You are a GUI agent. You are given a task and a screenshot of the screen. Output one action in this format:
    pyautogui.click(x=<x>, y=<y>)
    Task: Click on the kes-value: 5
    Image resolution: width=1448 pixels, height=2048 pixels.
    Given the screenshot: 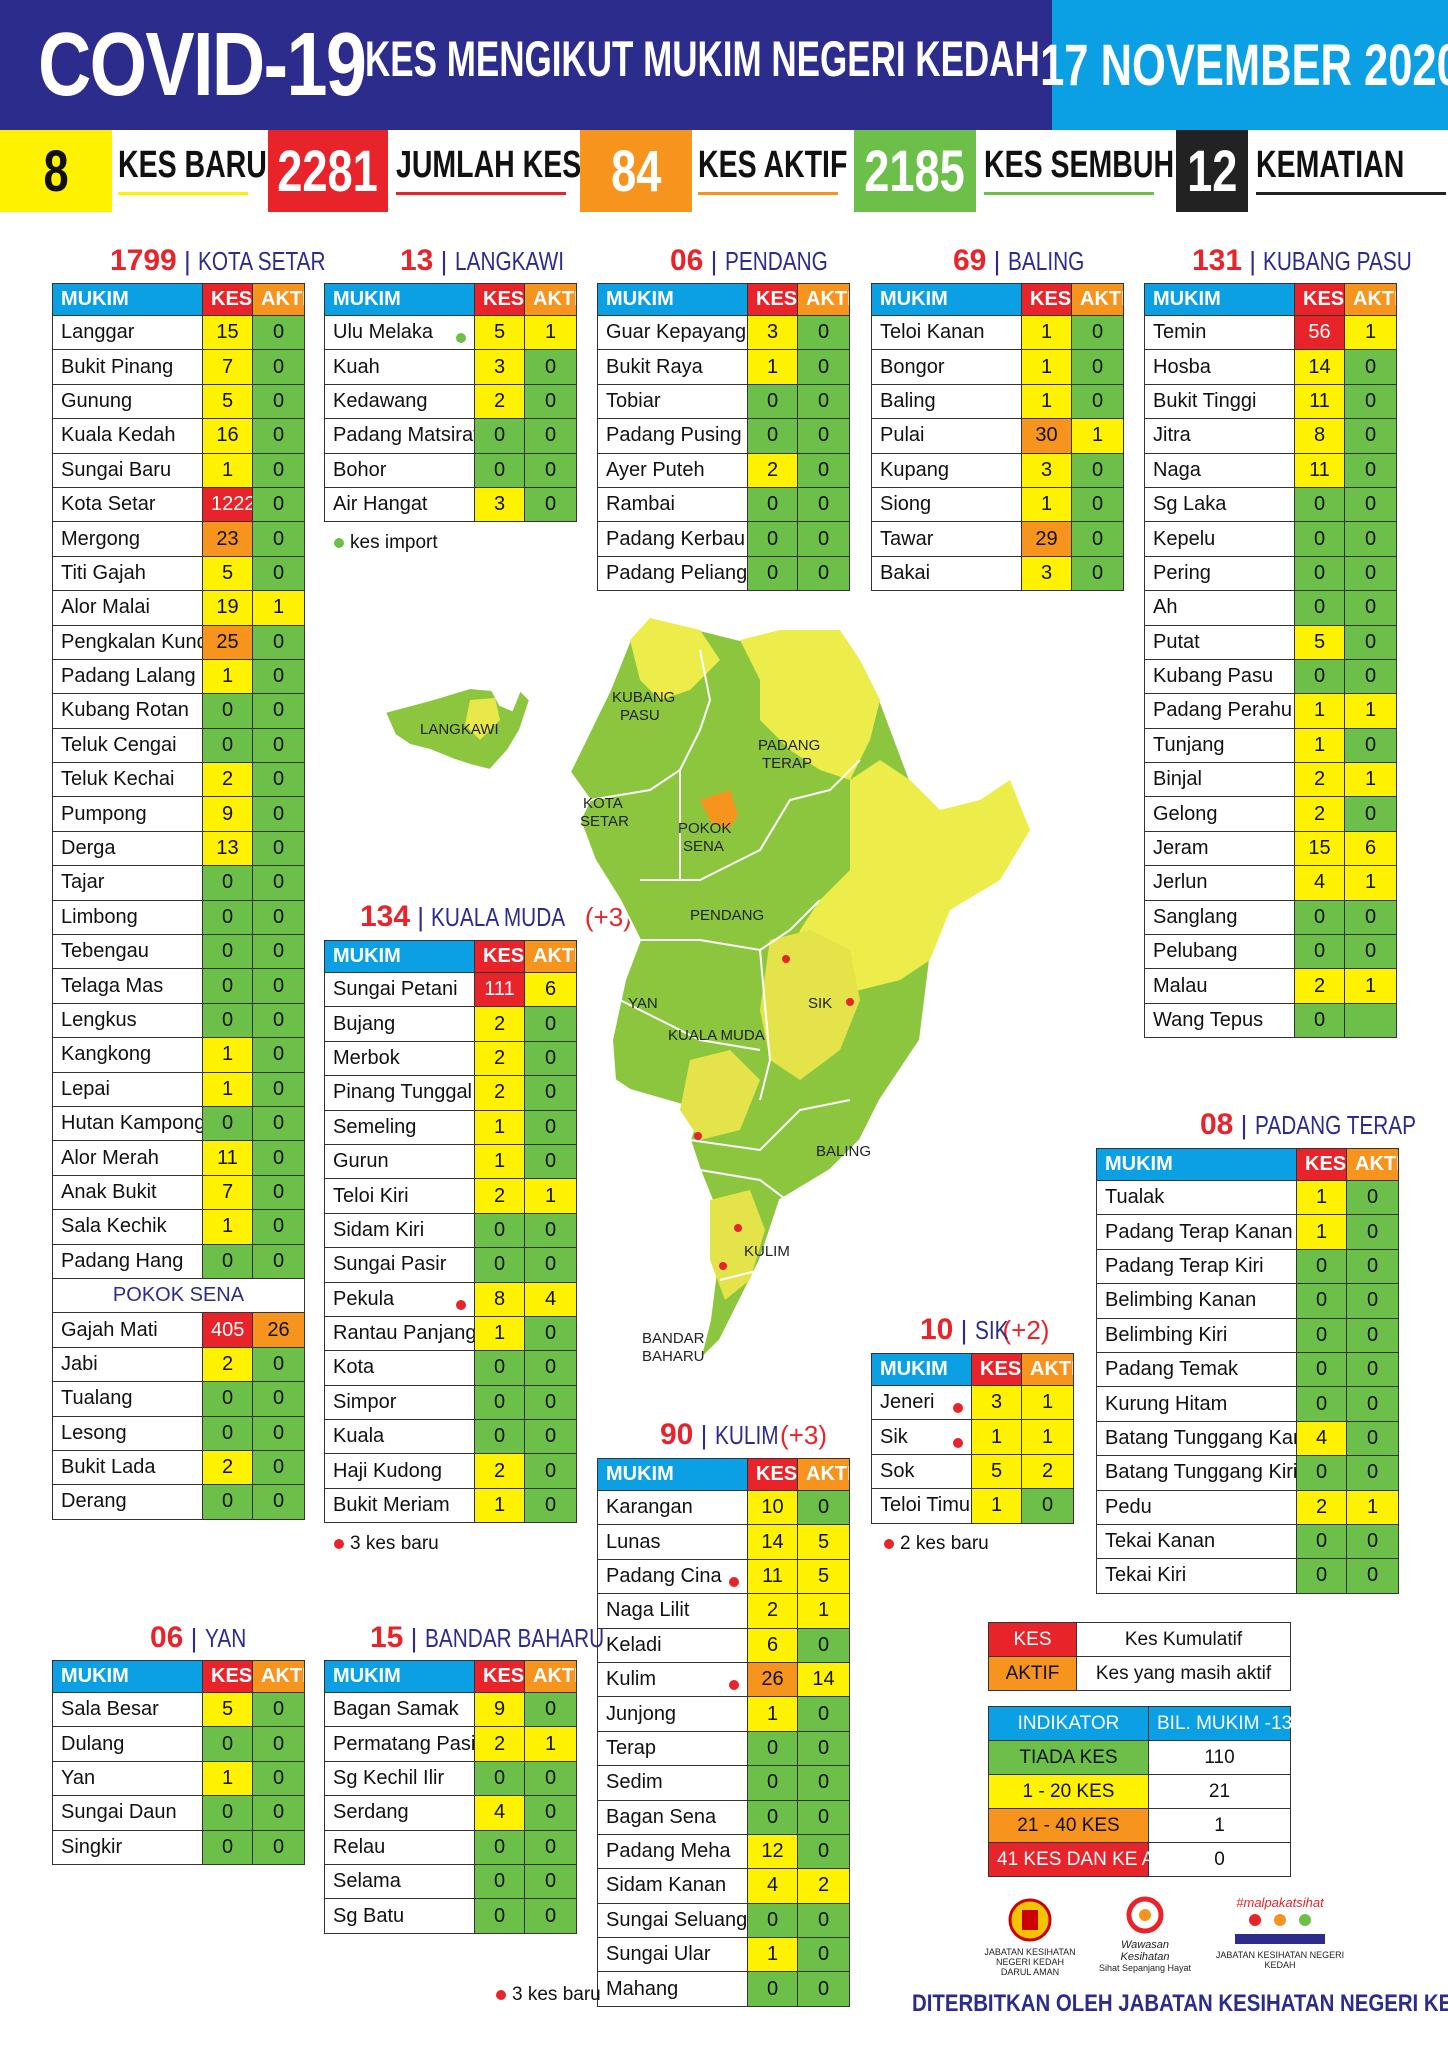 What is the action you would take?
    pyautogui.click(x=499, y=332)
    